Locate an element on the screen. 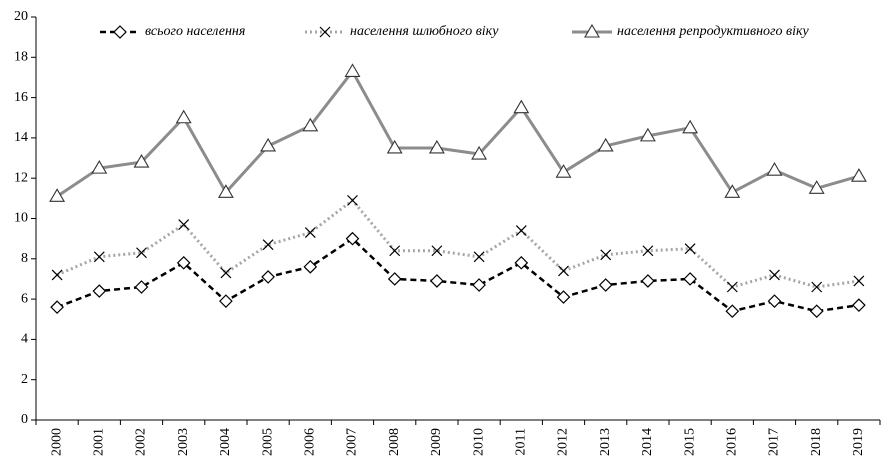  x-tick-label: 2002 is located at coordinates (141, 442).